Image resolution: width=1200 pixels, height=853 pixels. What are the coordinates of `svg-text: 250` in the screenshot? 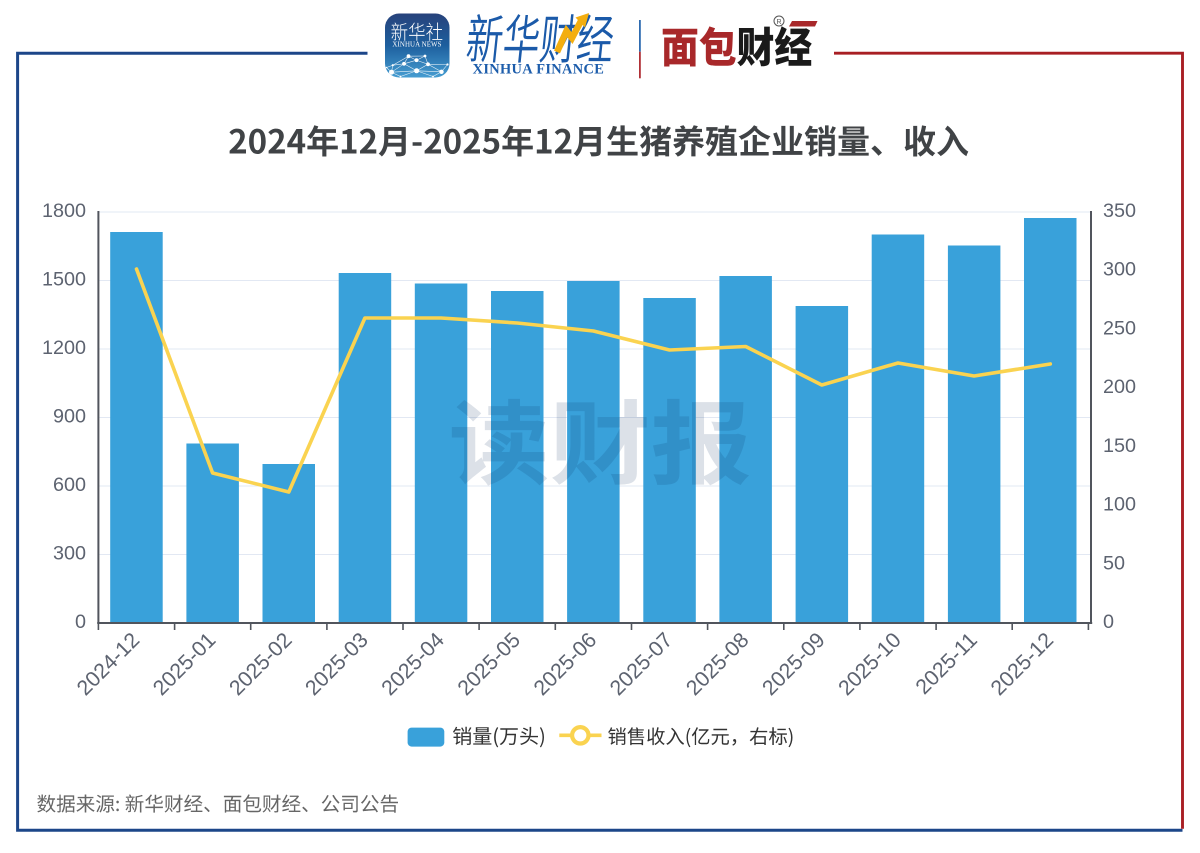 It's located at (1119, 328).